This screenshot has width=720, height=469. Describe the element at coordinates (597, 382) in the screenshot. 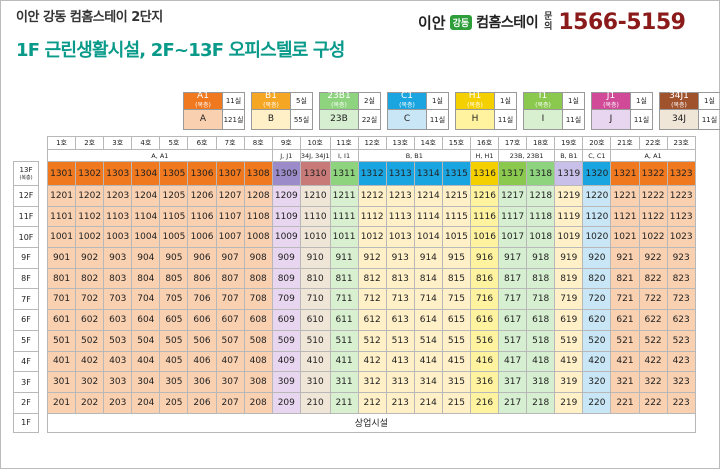

I see `unit-cell: 320` at that location.